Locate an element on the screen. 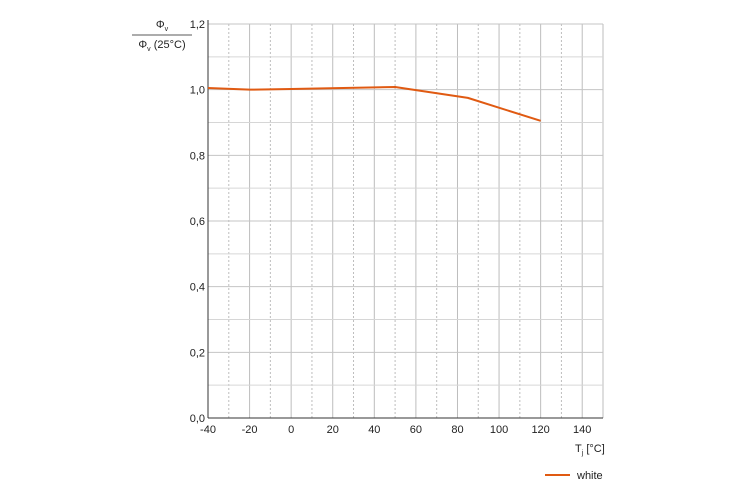 This screenshot has width=750, height=500. y-tick-labels: 0,0 0,2 0,4 0,6 0,8 1,0 1,2 is located at coordinates (197, 222).